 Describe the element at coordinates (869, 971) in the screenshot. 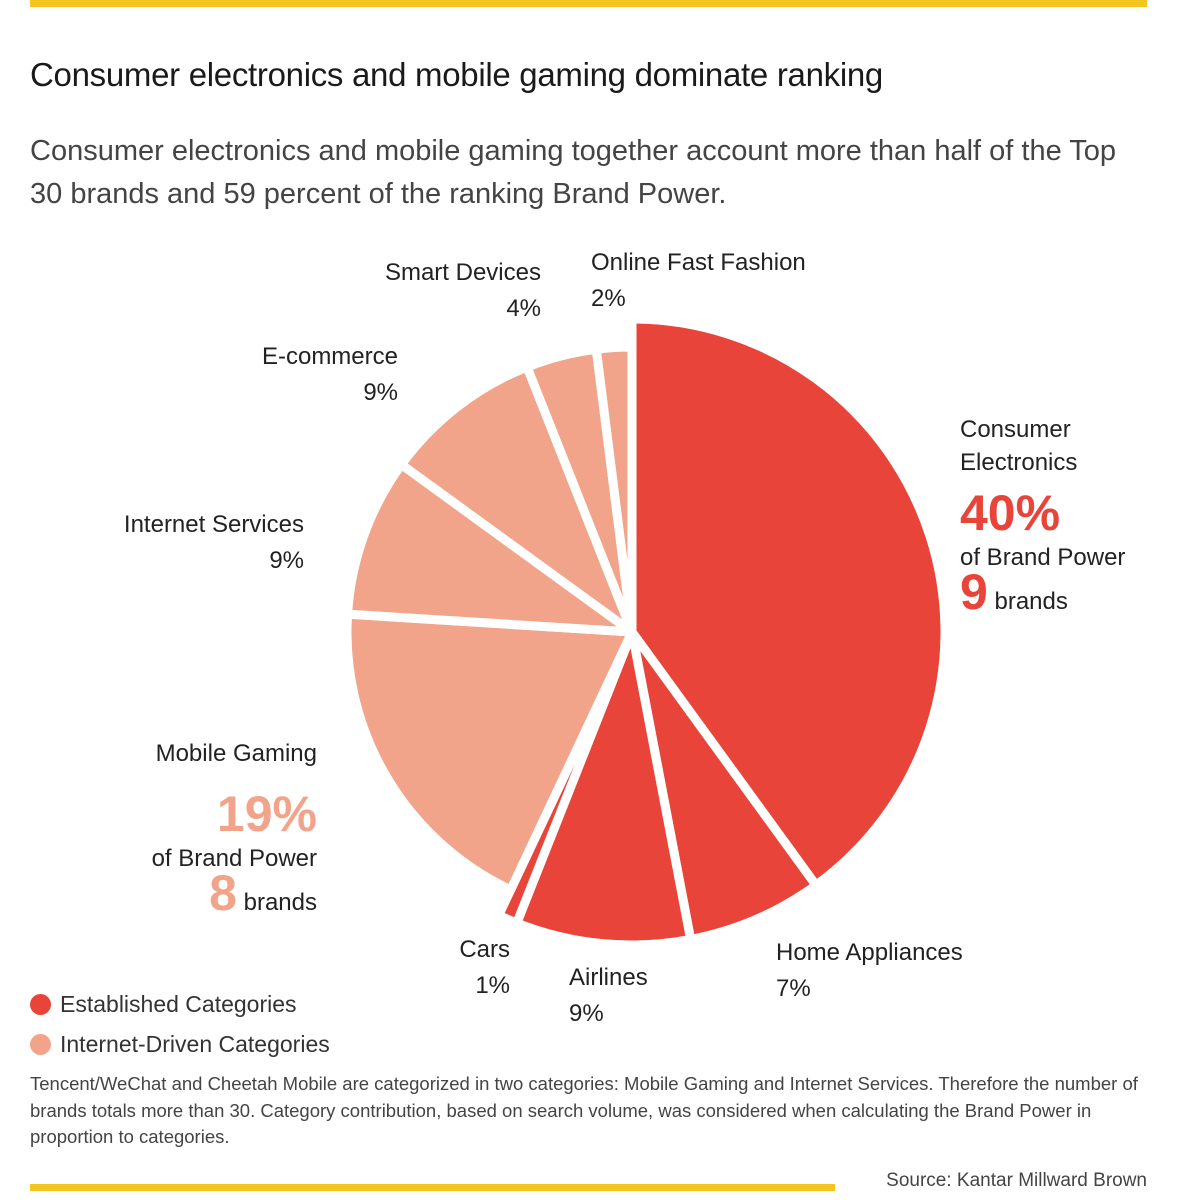

I see `label-home-appliances: Home Appliances 7%` at that location.